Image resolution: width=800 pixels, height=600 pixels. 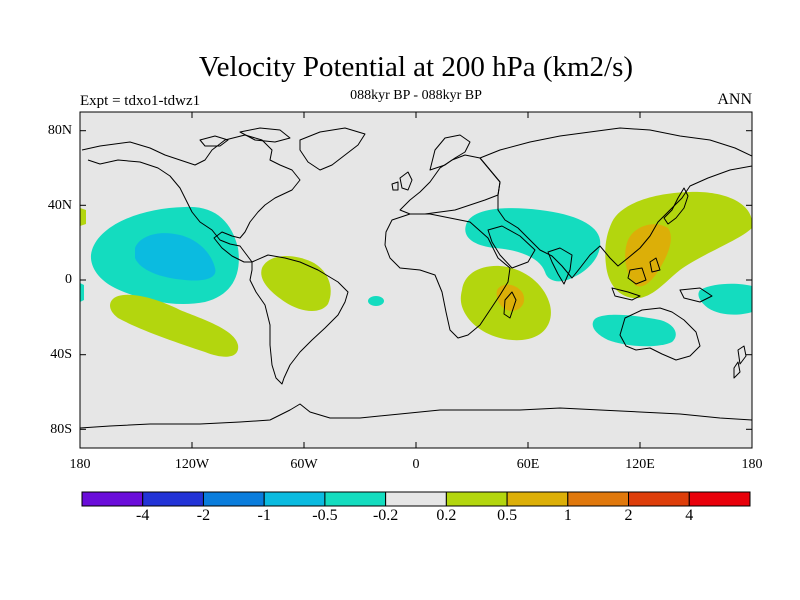 I want to click on coastline-africa, so click(x=447, y=276).